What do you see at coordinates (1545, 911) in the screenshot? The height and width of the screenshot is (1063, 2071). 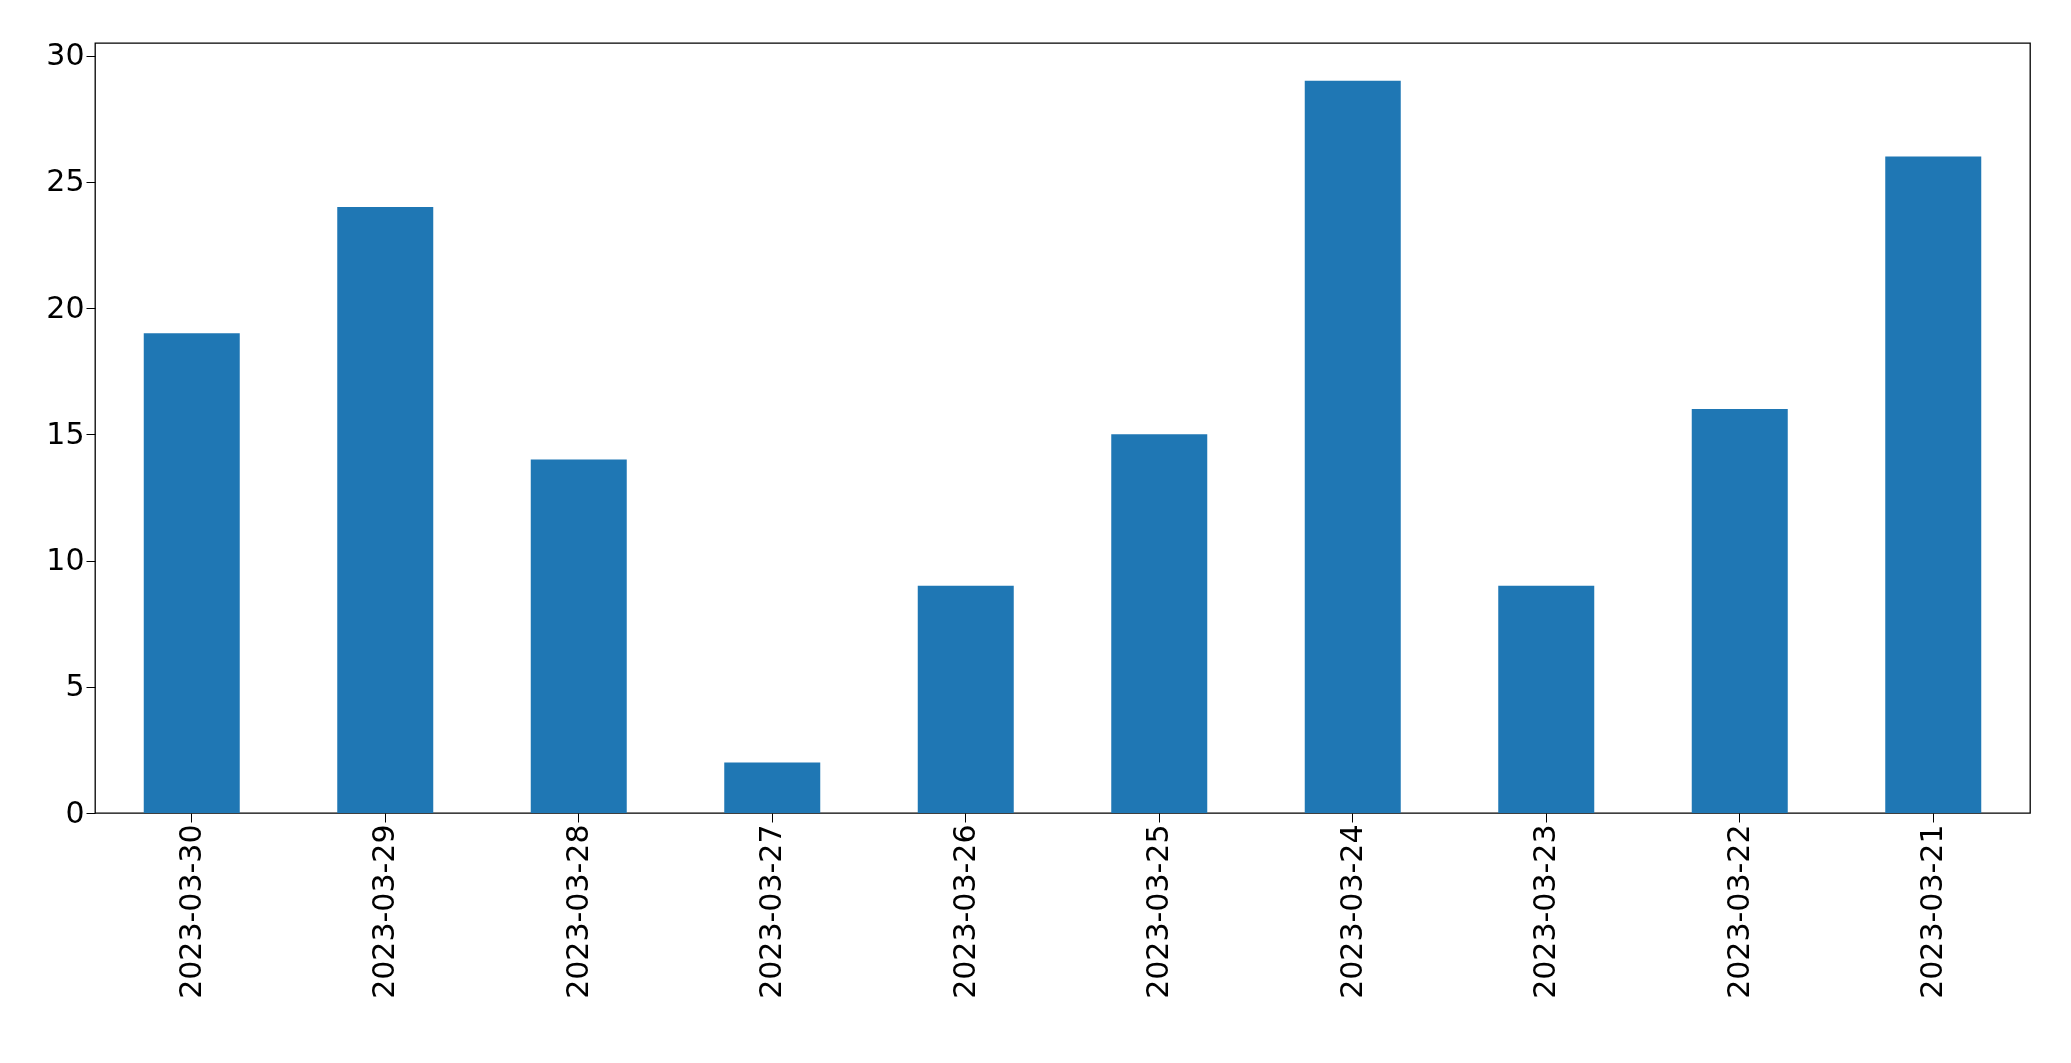 I see `x-tick-label: 2023-03-23` at bounding box center [1545, 911].